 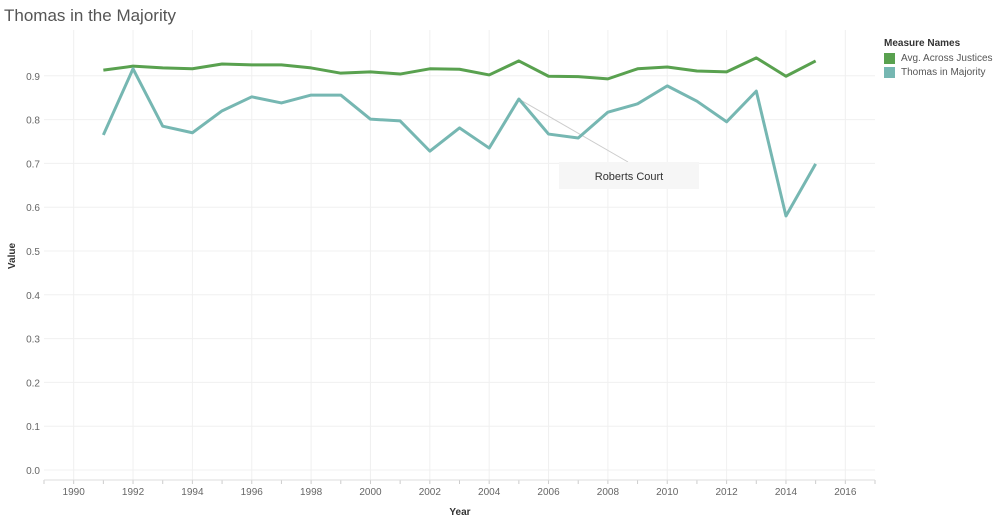 I want to click on x-tick-label: 1996, so click(x=252, y=492).